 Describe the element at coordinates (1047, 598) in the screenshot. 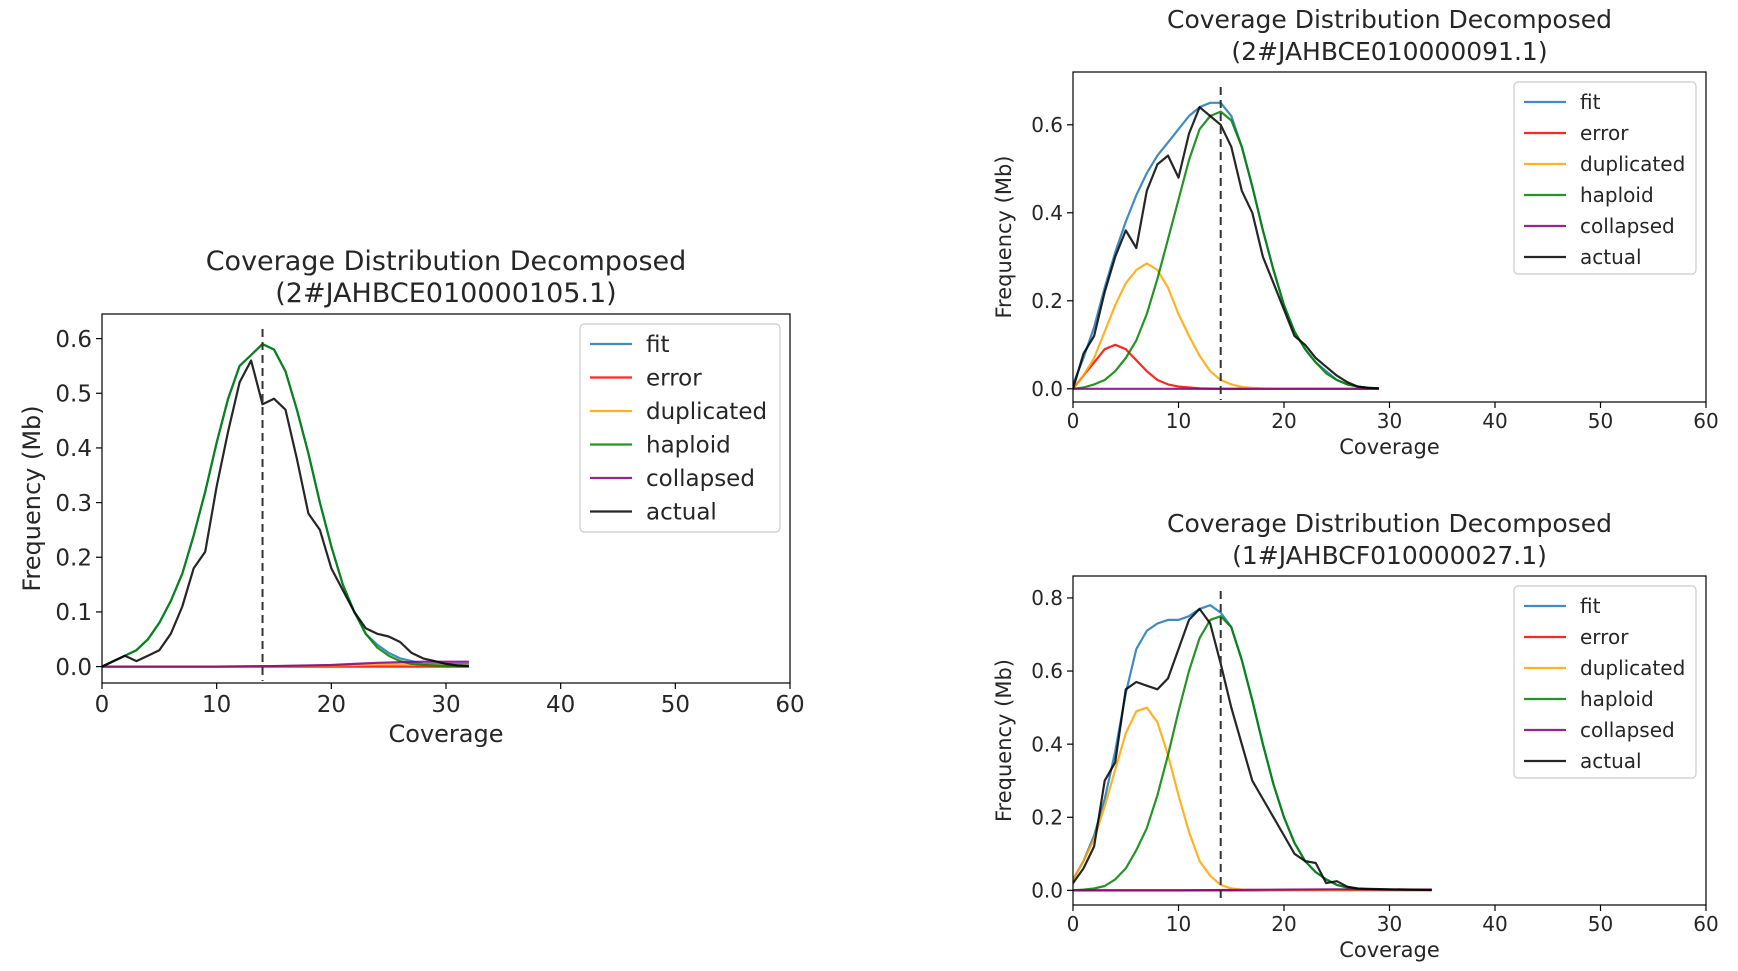

I see `y-tick-label: 0.8` at that location.